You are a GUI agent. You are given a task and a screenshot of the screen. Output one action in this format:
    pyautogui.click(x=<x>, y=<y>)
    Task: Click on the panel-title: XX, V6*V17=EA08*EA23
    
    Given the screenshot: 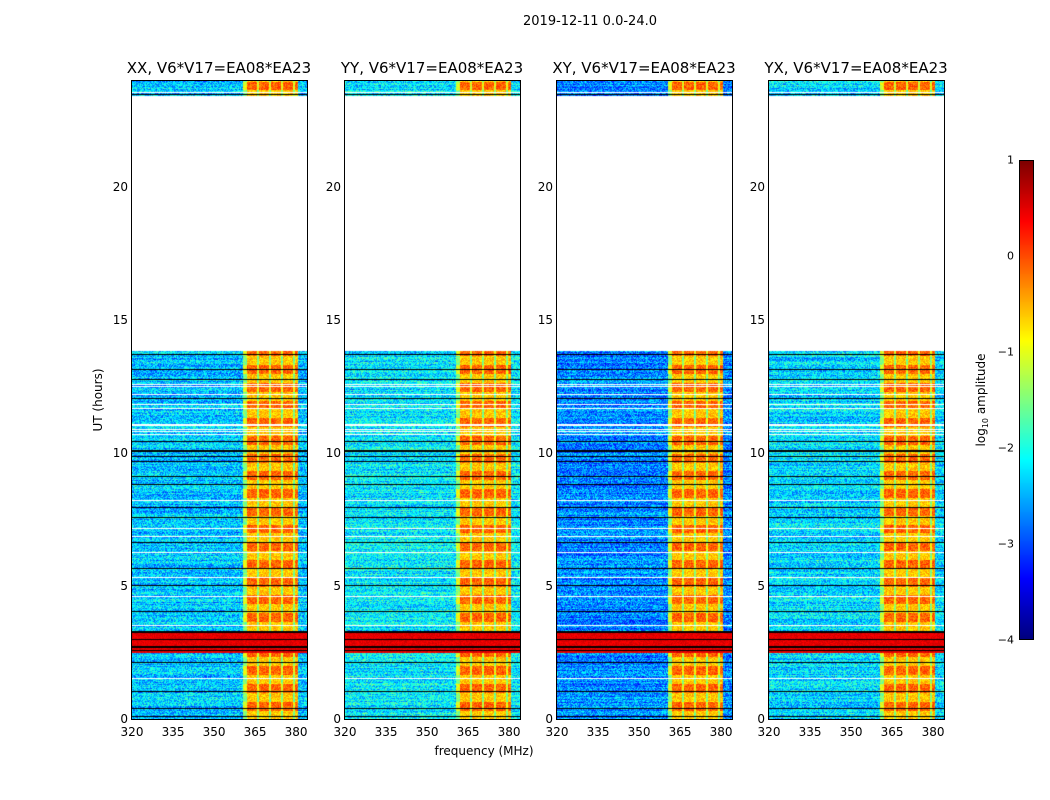 What is the action you would take?
    pyautogui.click(x=219, y=68)
    